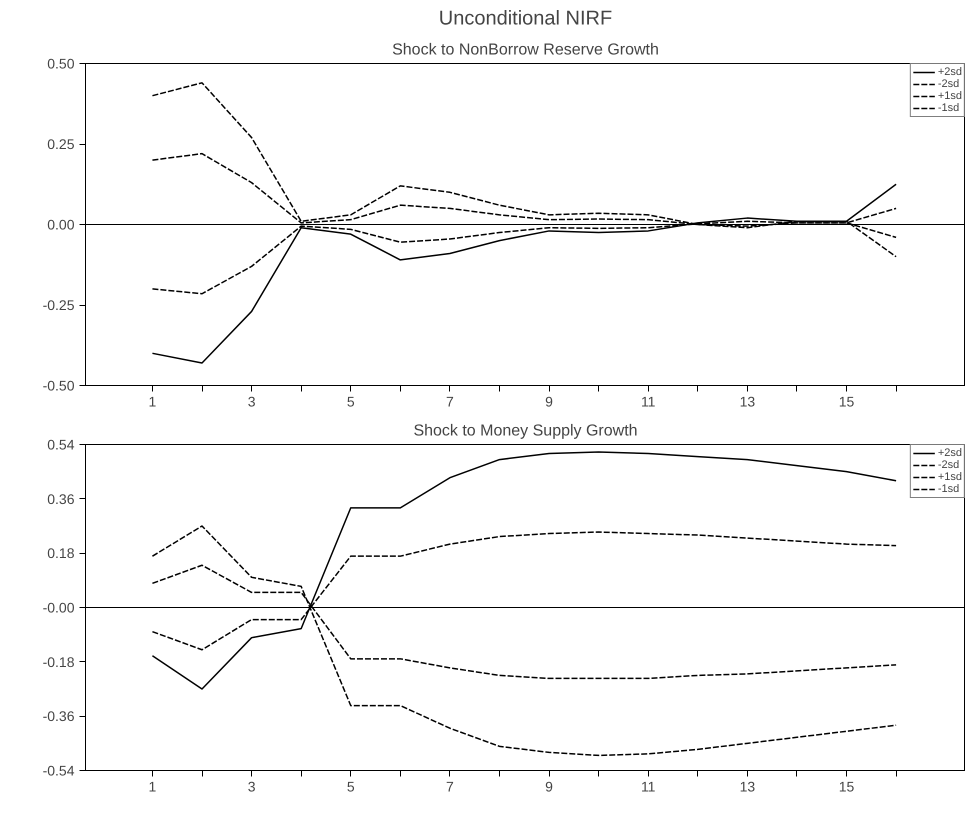  Describe the element at coordinates (58, 305) in the screenshot. I see `y-tick-label: -0.25` at that location.